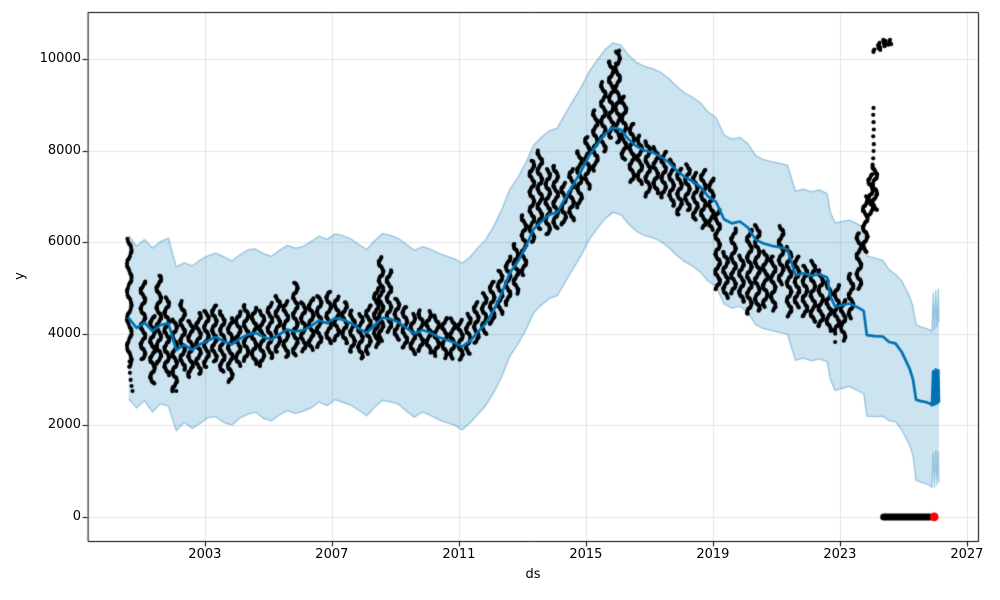 The width and height of the screenshot is (1000, 600). I want to click on x-tick-label: 2003, so click(205, 554).